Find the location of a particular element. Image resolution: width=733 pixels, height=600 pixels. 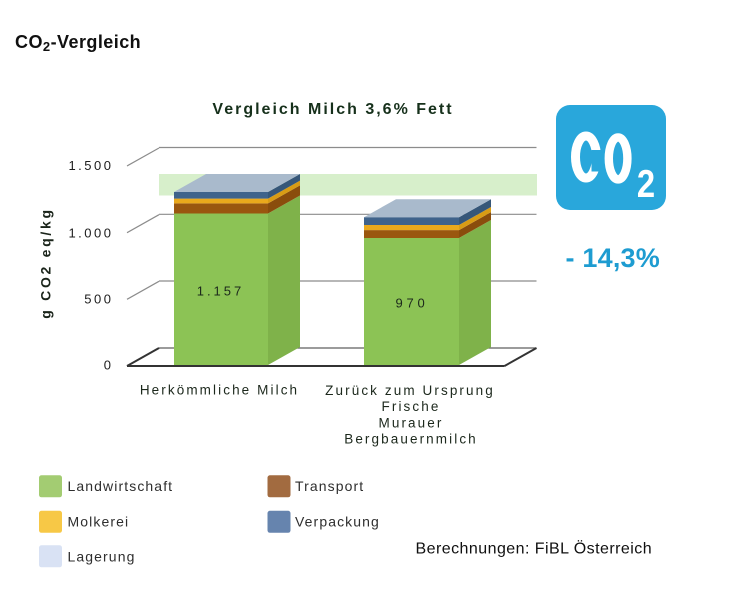

svg-text: Bergbauernmilch is located at coordinates (411, 439).